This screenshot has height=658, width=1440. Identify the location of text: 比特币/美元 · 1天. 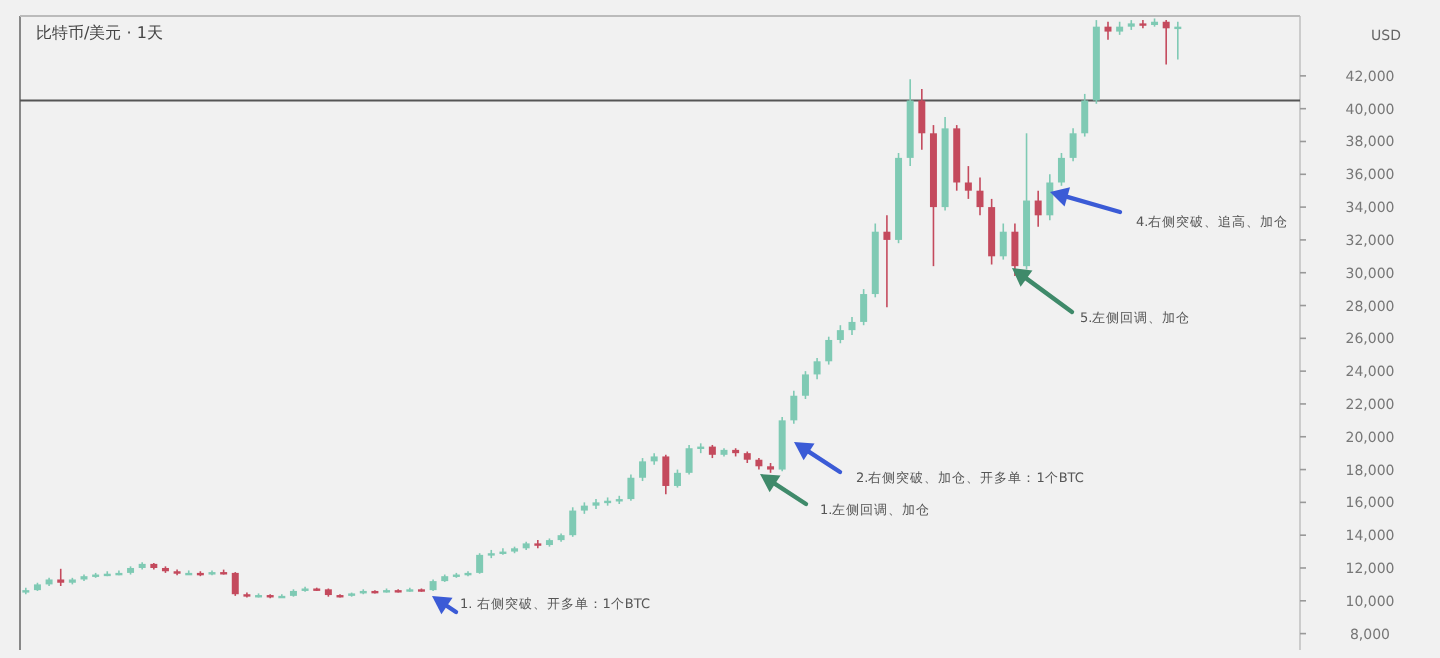
(99, 33).